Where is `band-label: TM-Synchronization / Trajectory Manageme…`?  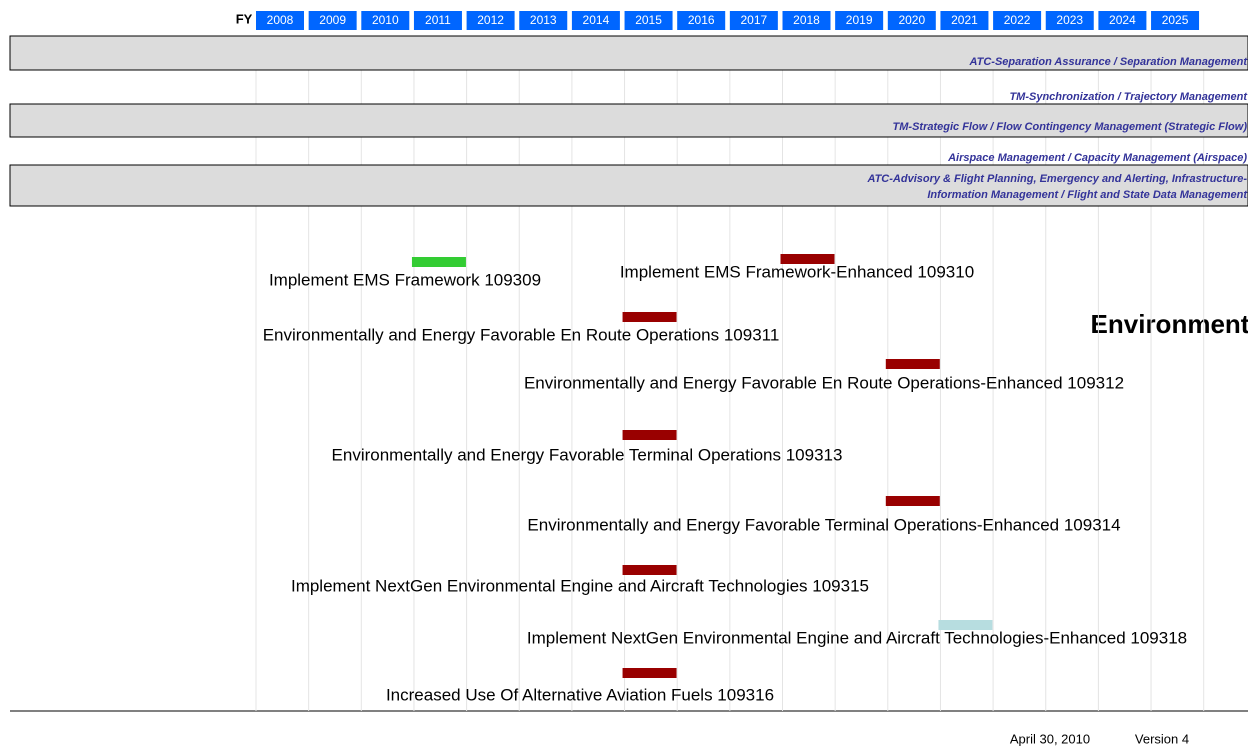
band-label: TM-Synchronization / Trajectory Manageme… is located at coordinates (1128, 97).